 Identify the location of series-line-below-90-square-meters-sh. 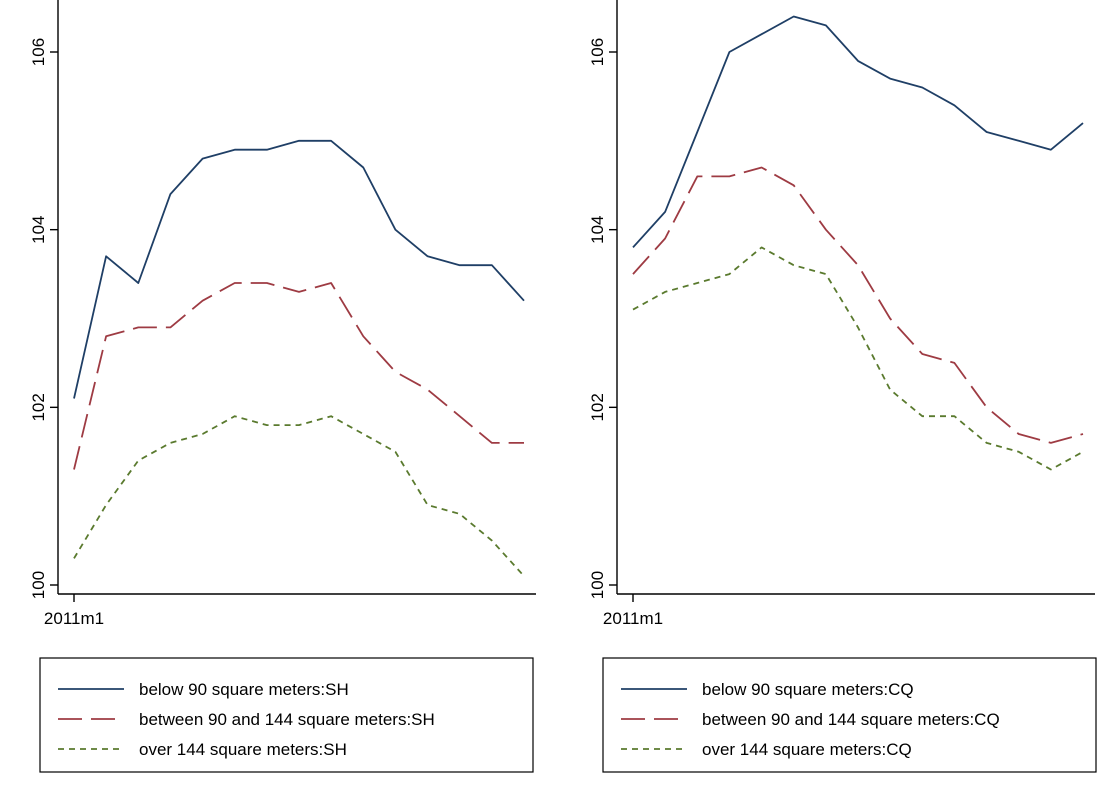
(299, 269).